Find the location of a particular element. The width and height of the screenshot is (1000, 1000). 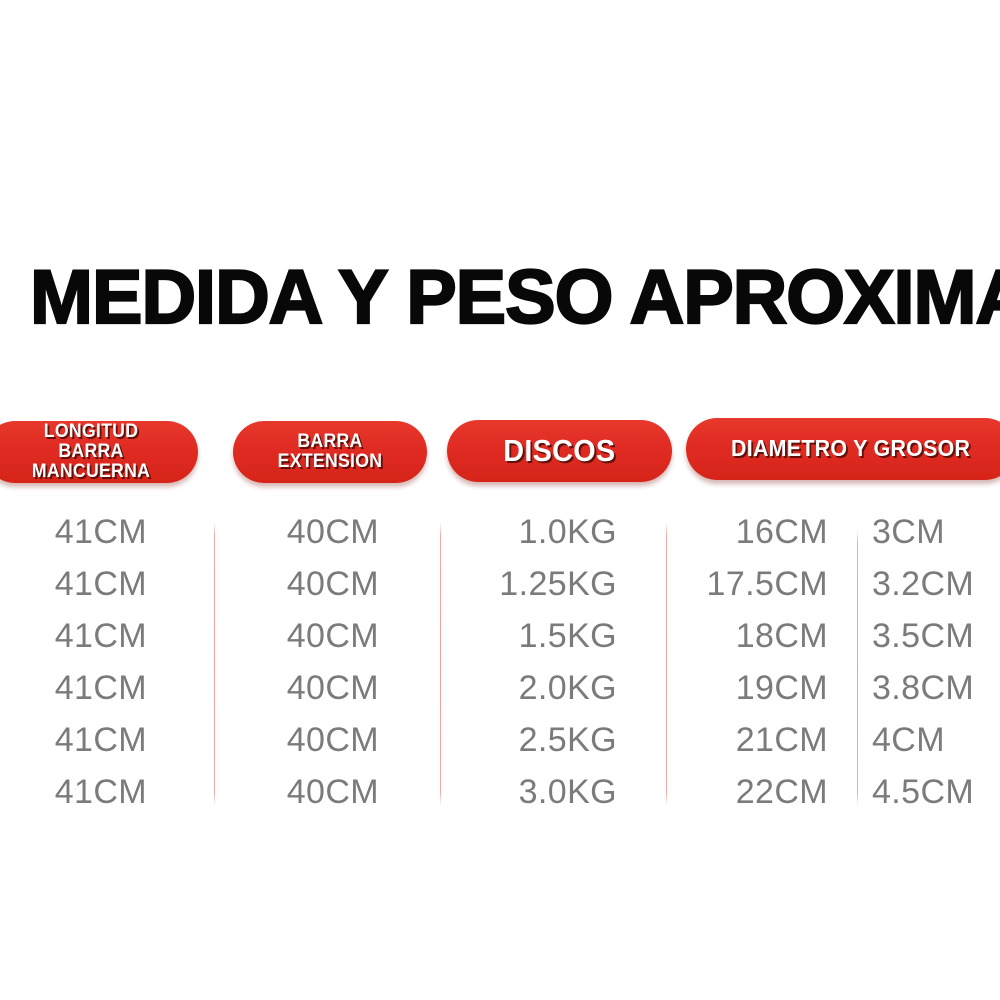

column-header-longitud-barra-mancuerna: LONGITUD BARRA MANCUERNA is located at coordinates (99, 452).